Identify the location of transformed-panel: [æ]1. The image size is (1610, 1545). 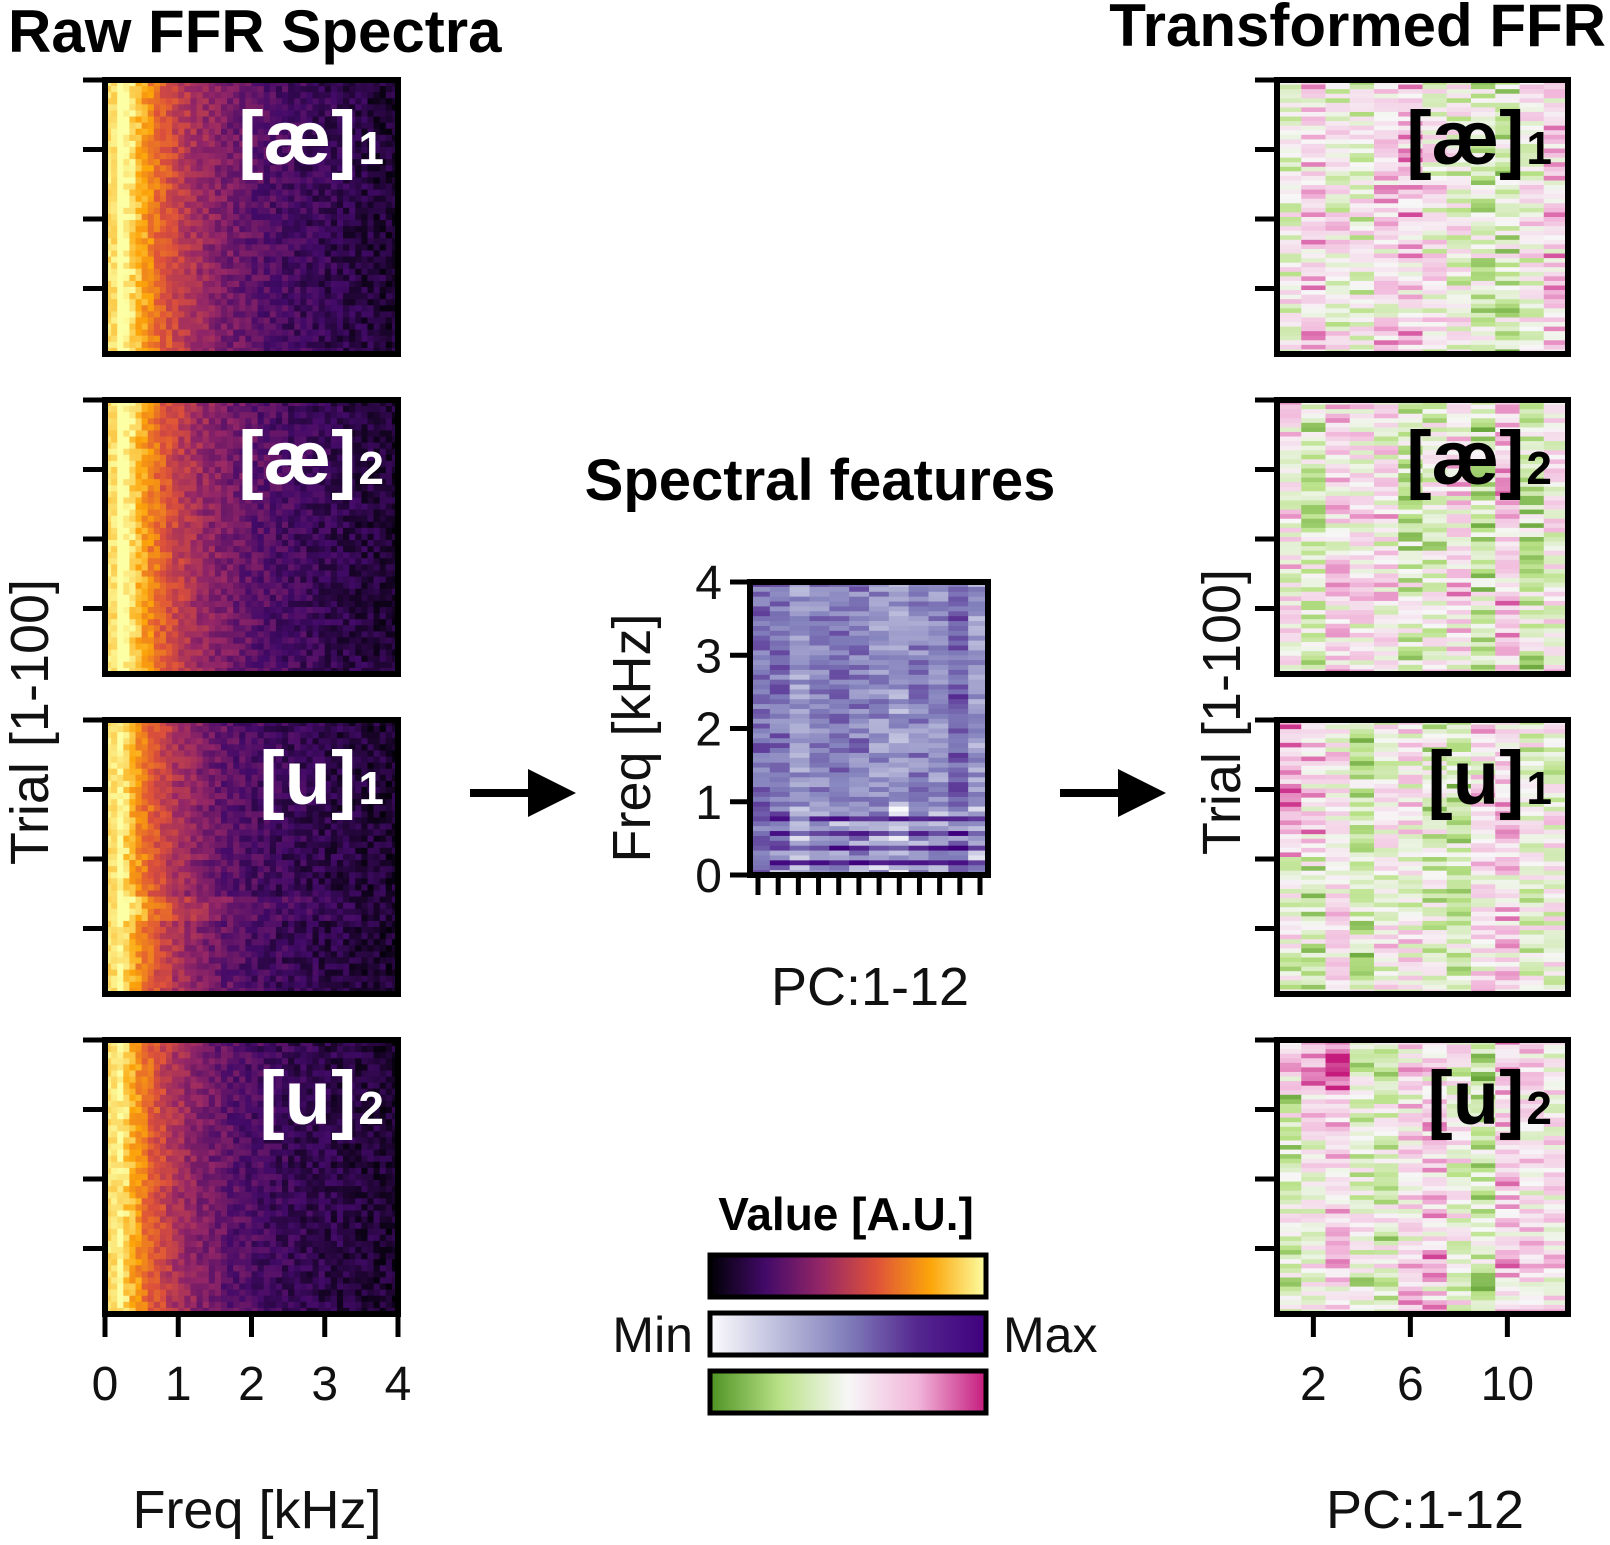
(1412, 217).